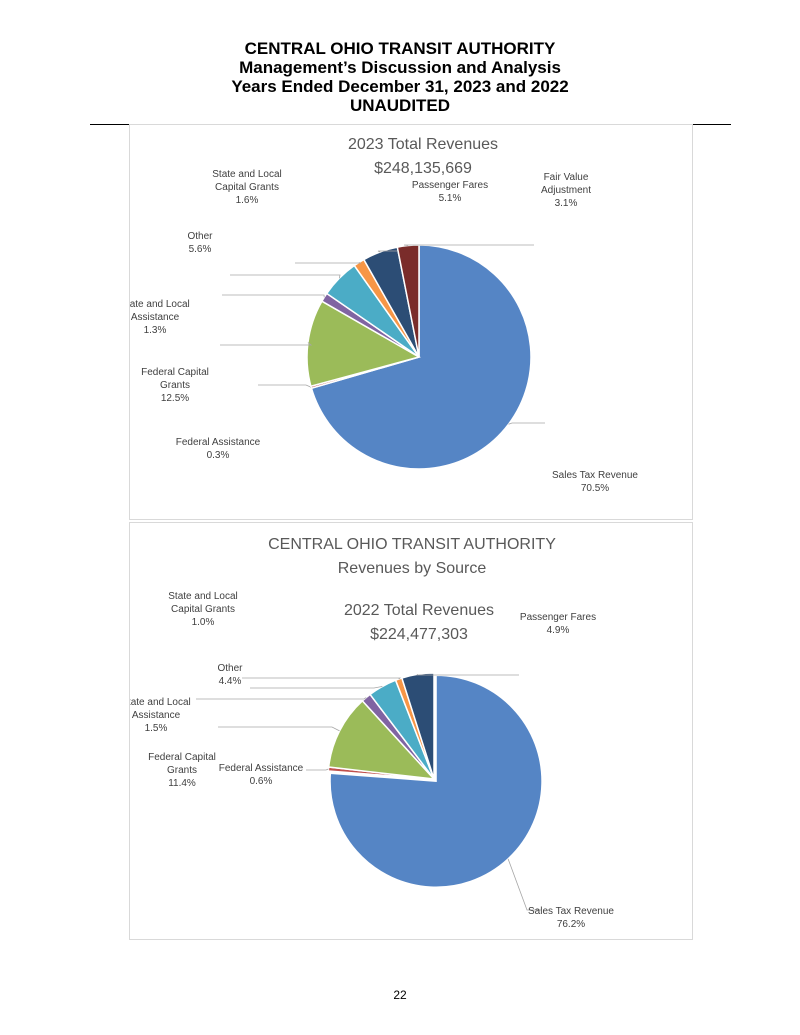 This screenshot has width=800, height=1035. Describe the element at coordinates (566, 190) in the screenshot. I see `data-label-category: Adjustment` at that location.